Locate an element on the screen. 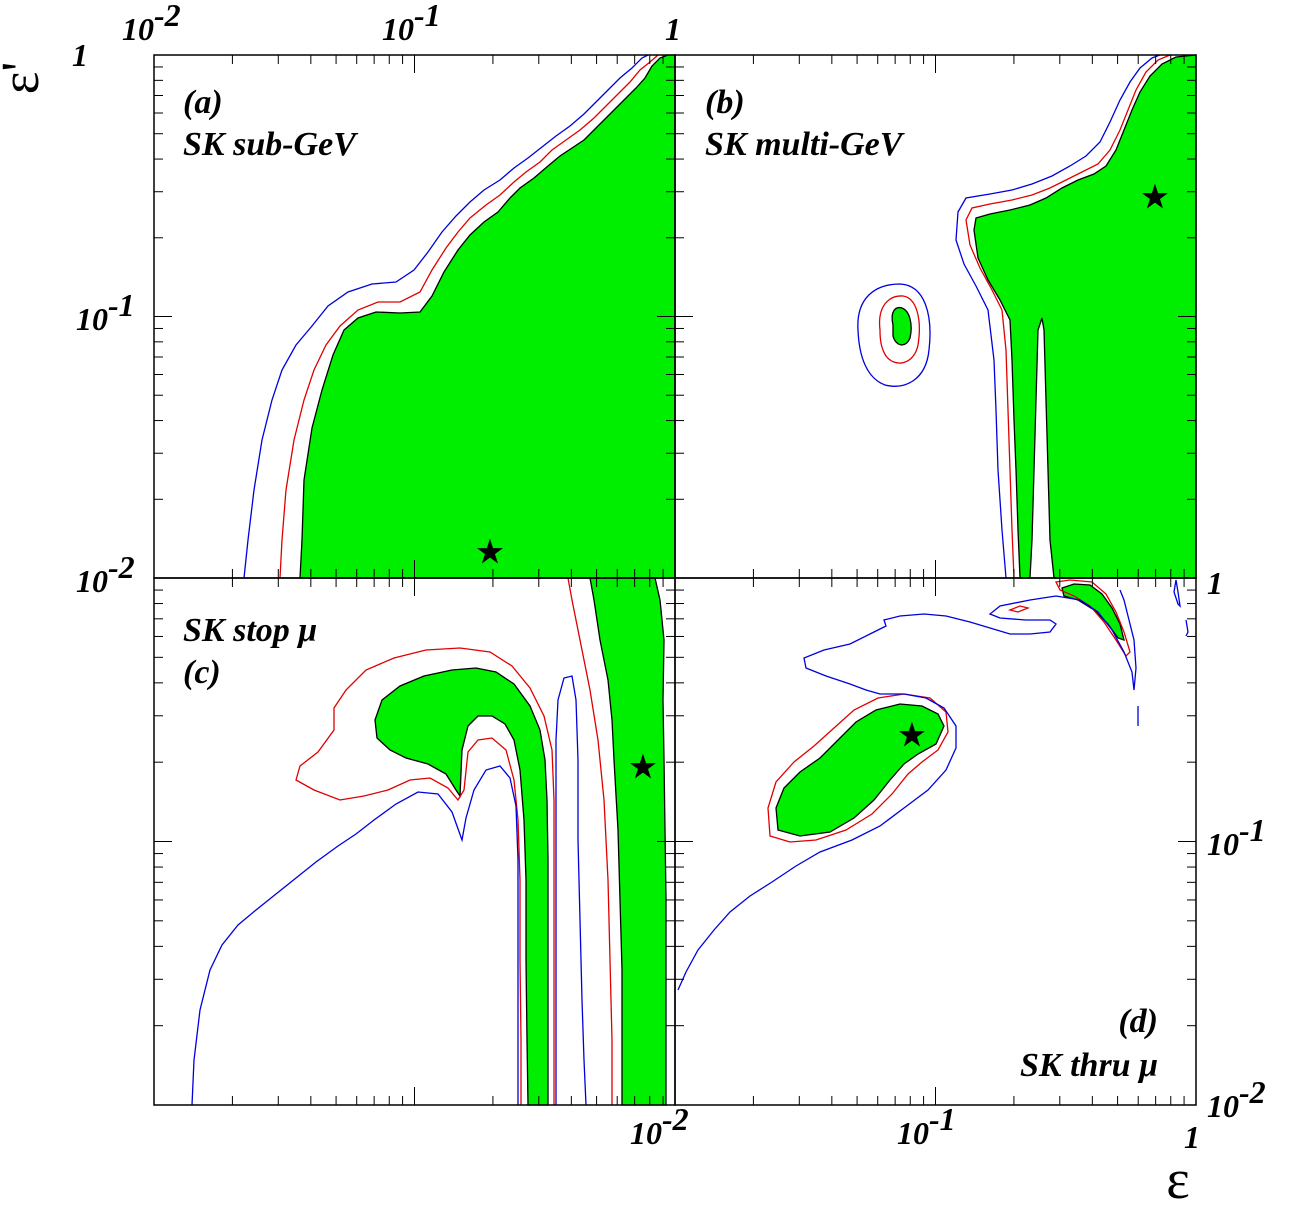  y-axis-label: ε' is located at coordinates (25, 78).